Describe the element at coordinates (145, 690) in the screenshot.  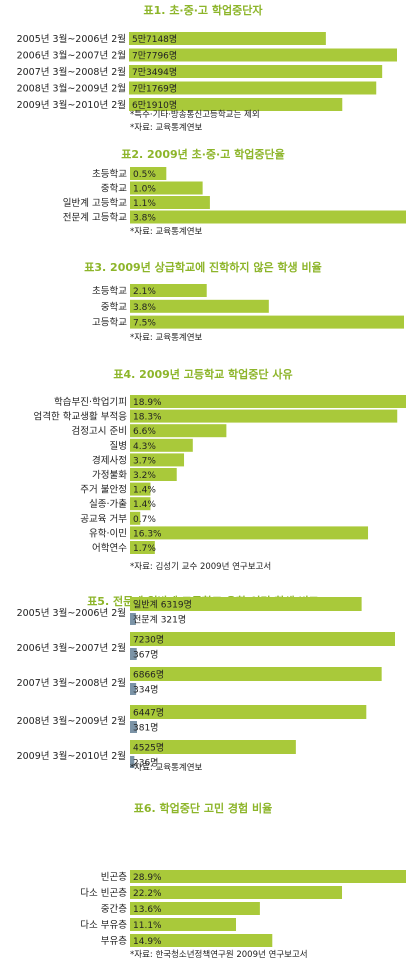
I see `chart-5-value-label-vocational: 334명` at that location.